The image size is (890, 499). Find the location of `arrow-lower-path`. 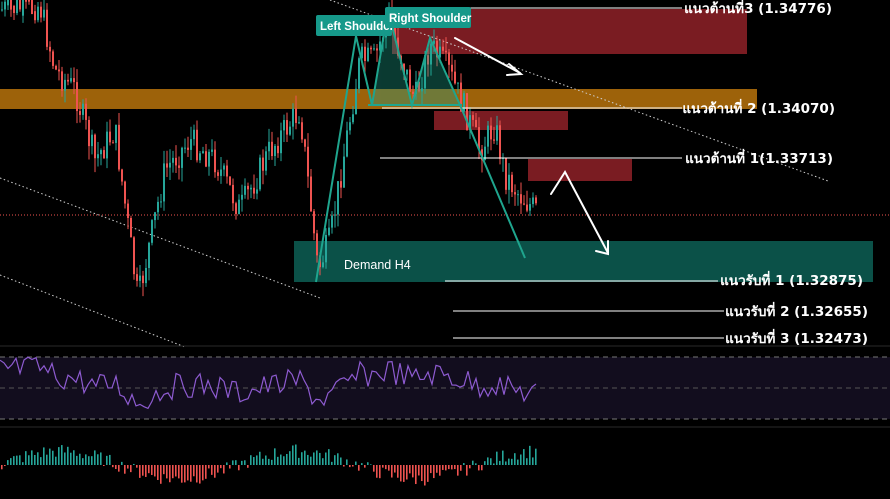

arrow-lower-path is located at coordinates (579, 212).